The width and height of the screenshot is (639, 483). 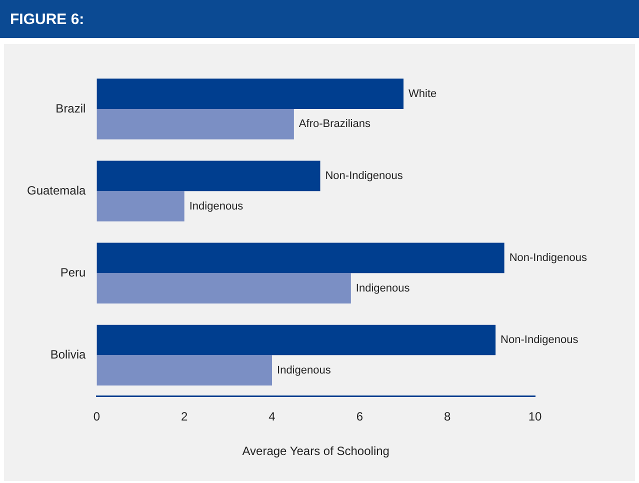 What do you see at coordinates (360, 417) in the screenshot?
I see `x-tick-label: 6` at bounding box center [360, 417].